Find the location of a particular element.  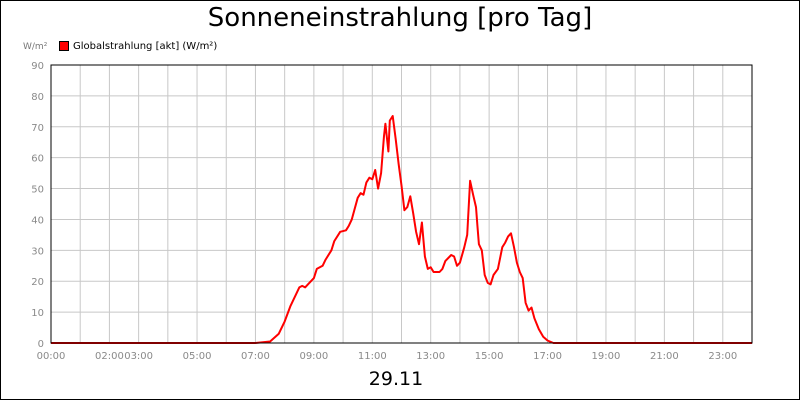

legend-swatch is located at coordinates (64, 46).